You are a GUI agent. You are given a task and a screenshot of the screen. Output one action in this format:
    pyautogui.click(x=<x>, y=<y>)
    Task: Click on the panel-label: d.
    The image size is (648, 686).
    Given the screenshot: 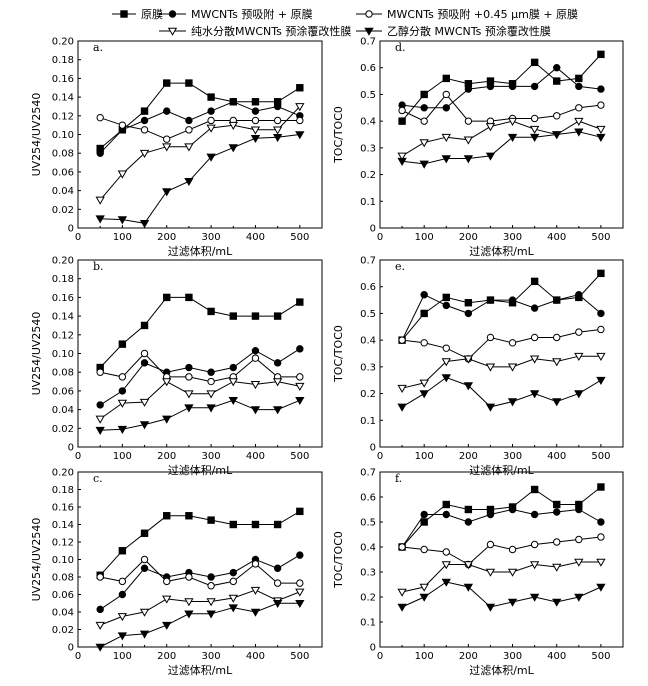 What is the action you would take?
    pyautogui.click(x=400, y=47)
    